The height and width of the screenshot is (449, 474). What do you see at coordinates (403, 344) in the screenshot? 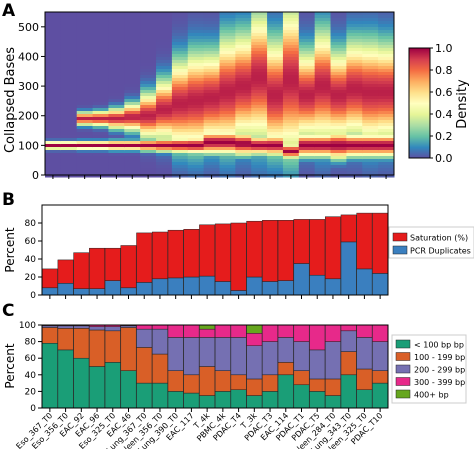
I see `legend-swatch` at bounding box center [403, 344].